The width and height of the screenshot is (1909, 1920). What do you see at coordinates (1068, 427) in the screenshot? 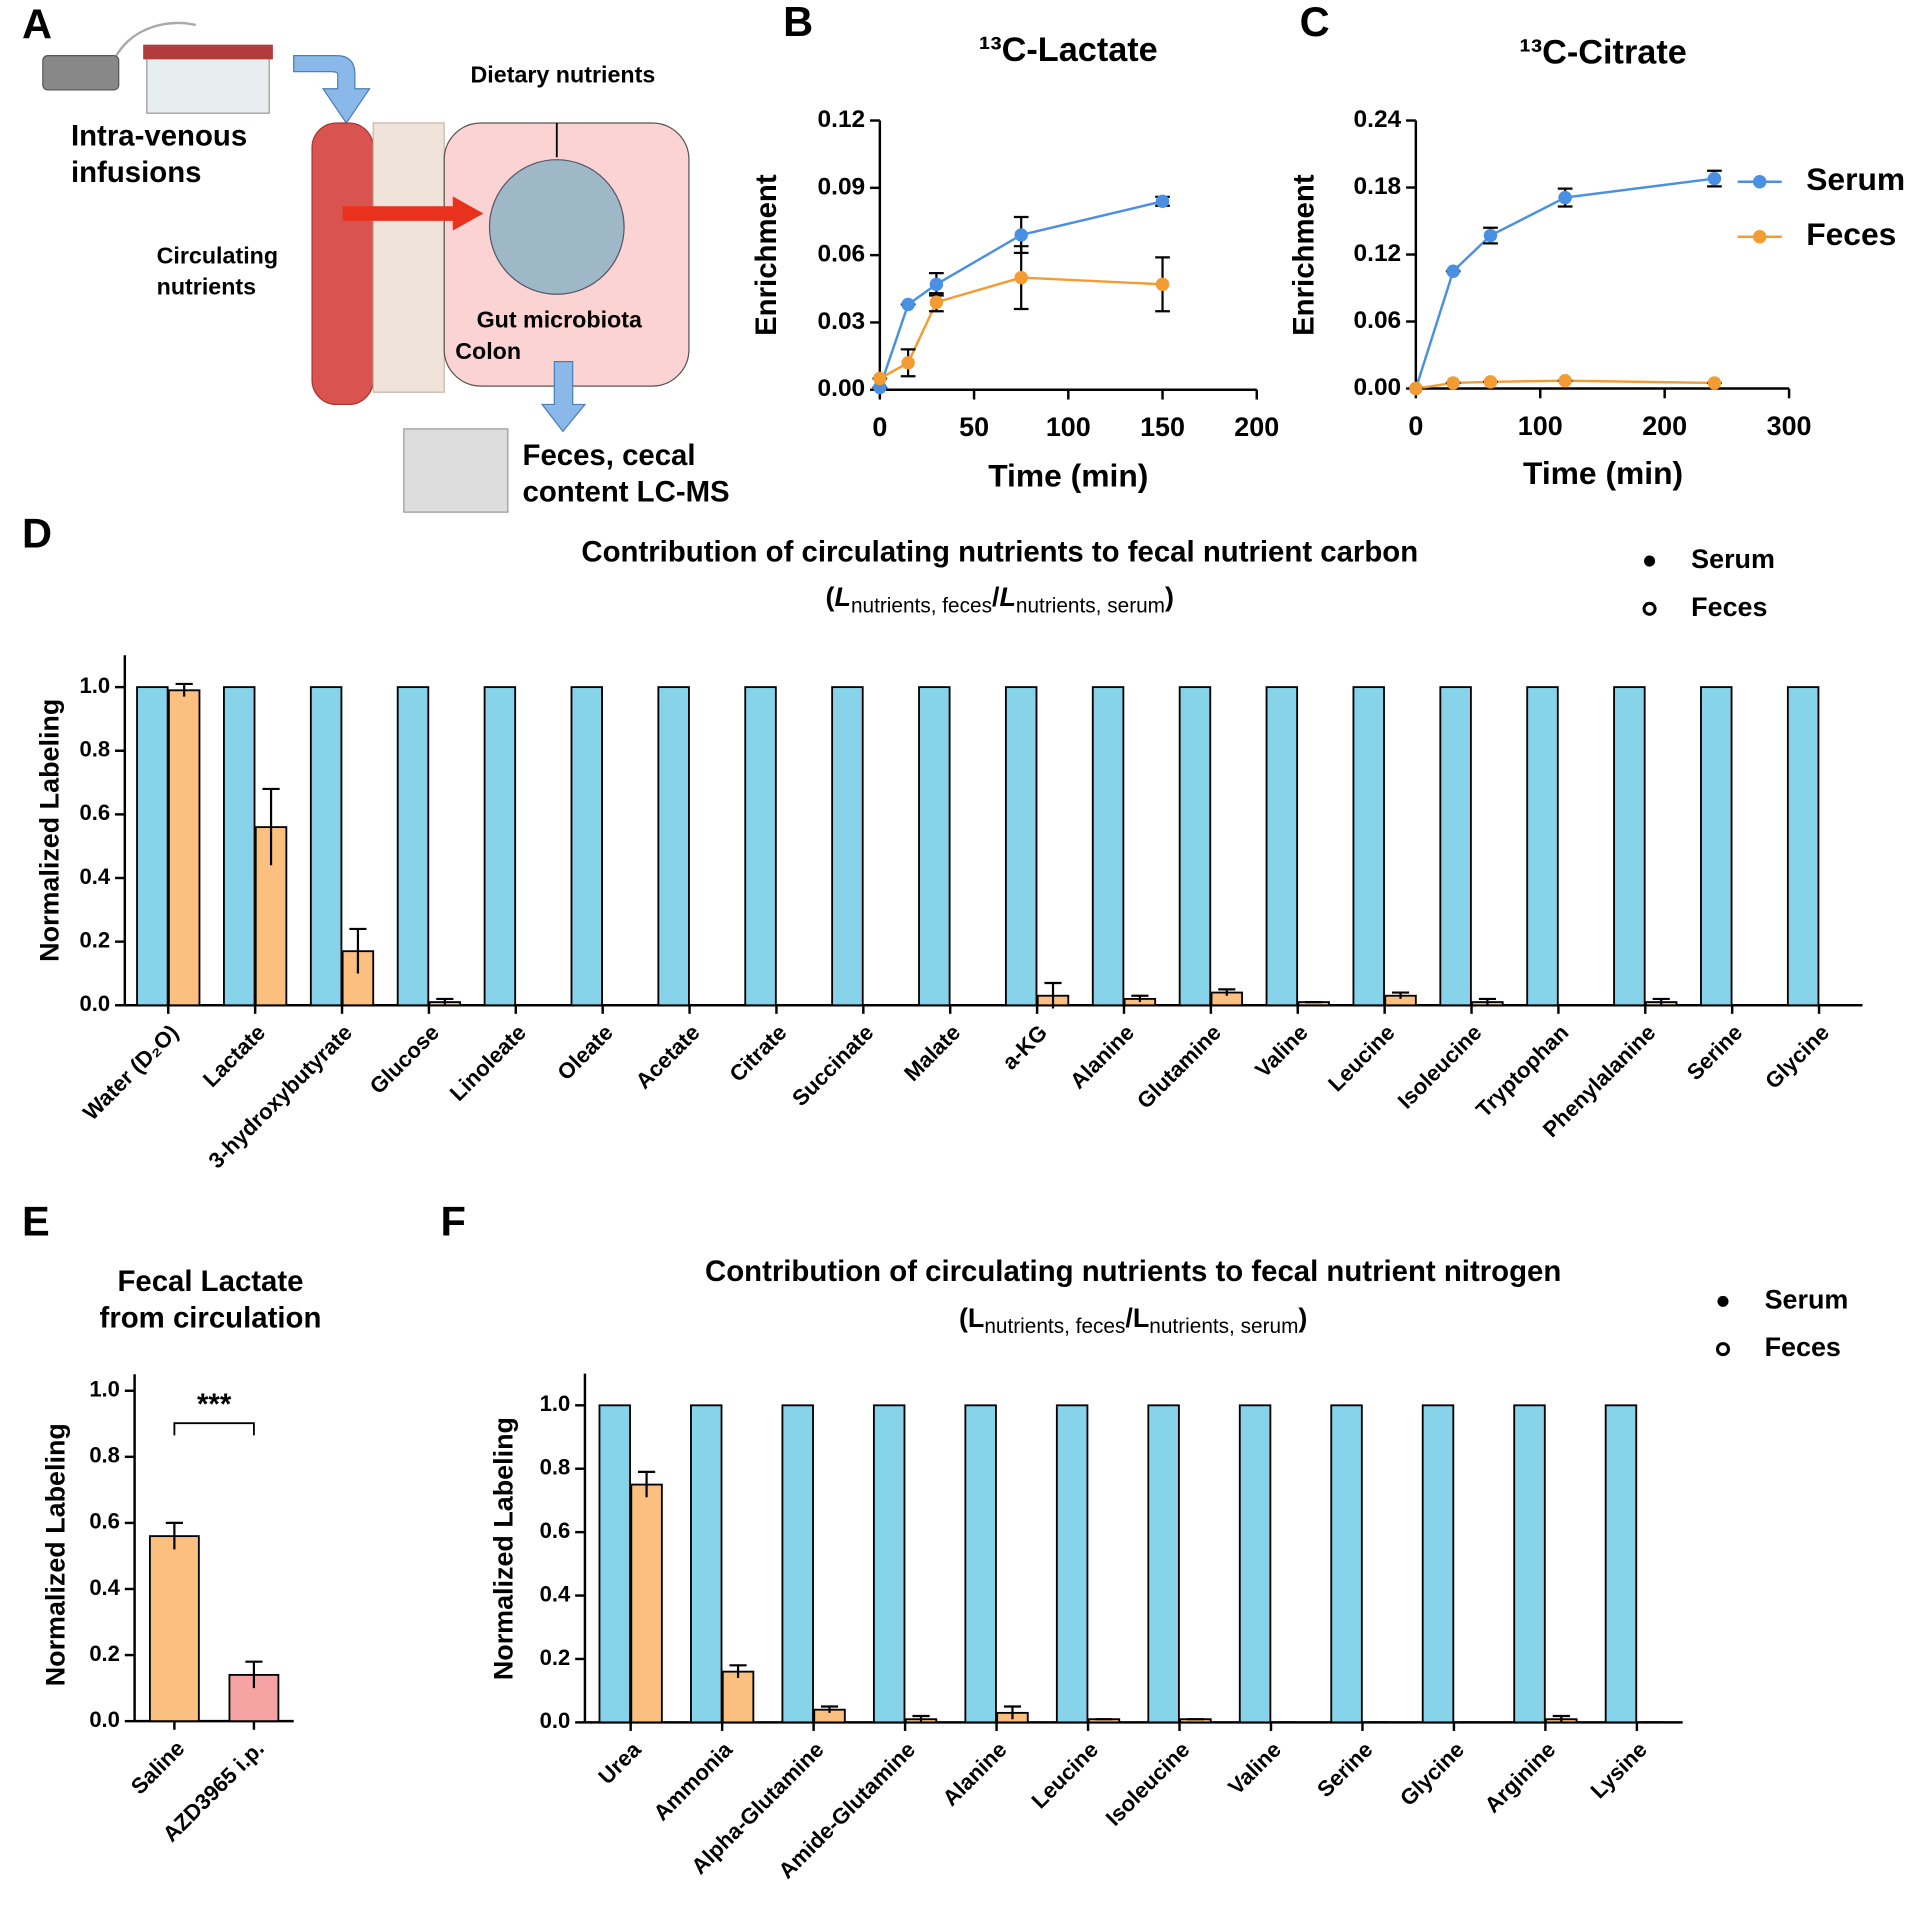
I see `x-tick-label: 100` at bounding box center [1068, 427].